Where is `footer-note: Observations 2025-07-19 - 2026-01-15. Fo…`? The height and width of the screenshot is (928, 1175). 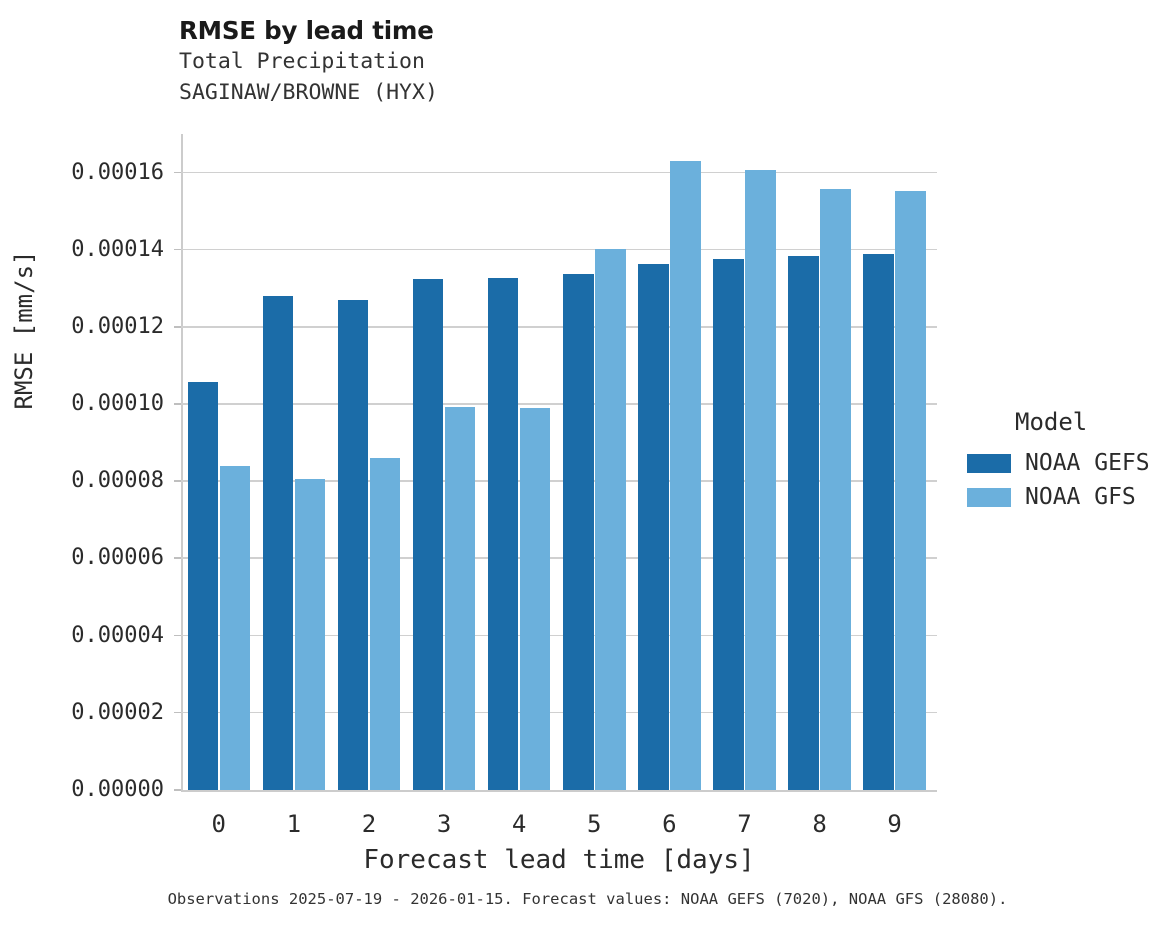
footer-note: Observations 2025-07-19 - 2026-01-15. Fo… is located at coordinates (587, 899).